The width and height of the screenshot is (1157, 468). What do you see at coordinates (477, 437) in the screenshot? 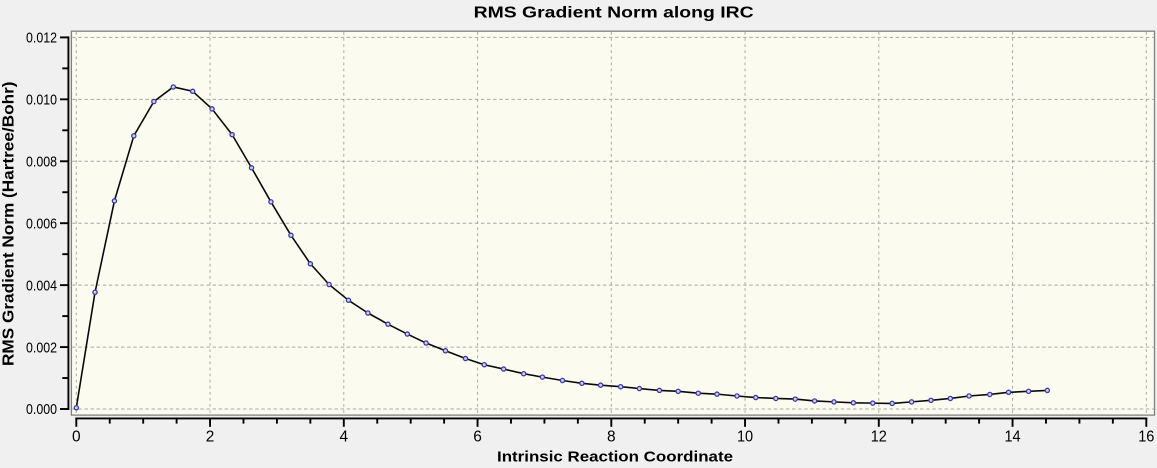
I see `svg-text: 6` at bounding box center [477, 437].